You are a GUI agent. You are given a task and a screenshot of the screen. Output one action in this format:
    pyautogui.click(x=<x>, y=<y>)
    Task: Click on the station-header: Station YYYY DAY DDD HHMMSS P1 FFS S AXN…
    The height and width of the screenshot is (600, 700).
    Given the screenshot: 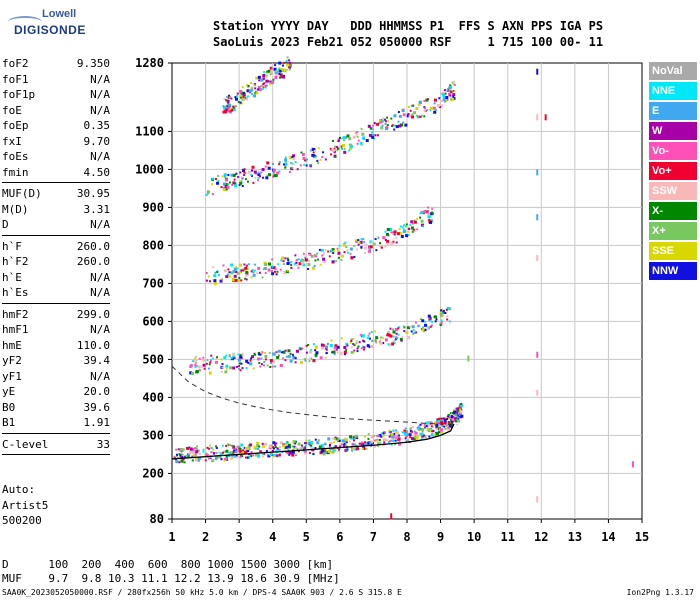 What is the action you would take?
    pyautogui.click(x=408, y=34)
    